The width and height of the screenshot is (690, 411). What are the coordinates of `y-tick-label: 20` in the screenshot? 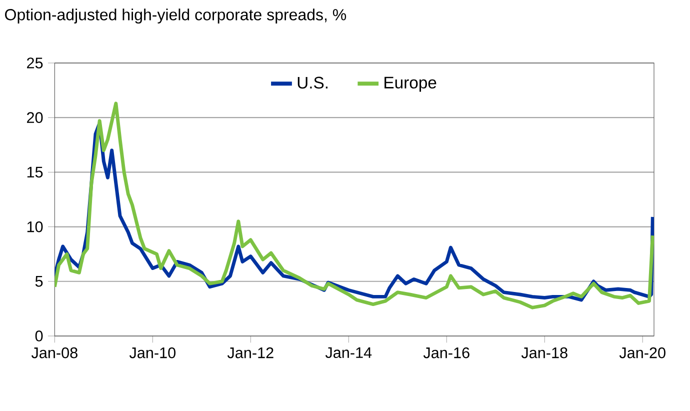 It's located at (35, 118).